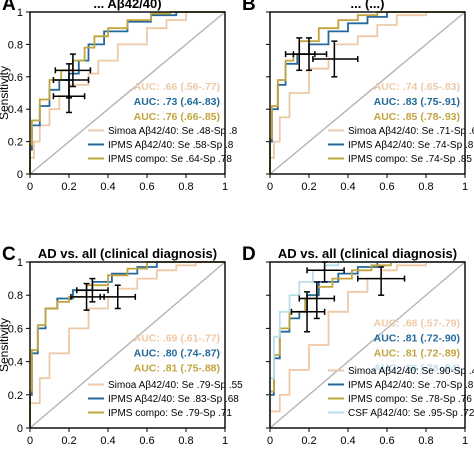 This screenshot has height=474, width=474. Describe the element at coordinates (173, 131) in the screenshot. I see `legend-label-simoa: Simoa Aβ42/40: Se .48-Sp .8` at that location.